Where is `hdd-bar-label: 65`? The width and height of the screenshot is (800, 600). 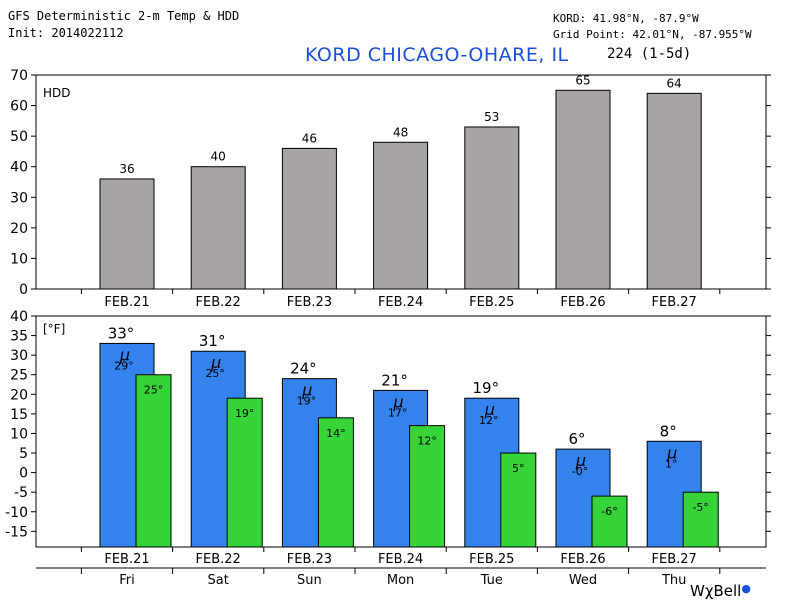 hdd-bar-label: 65 is located at coordinates (582, 80).